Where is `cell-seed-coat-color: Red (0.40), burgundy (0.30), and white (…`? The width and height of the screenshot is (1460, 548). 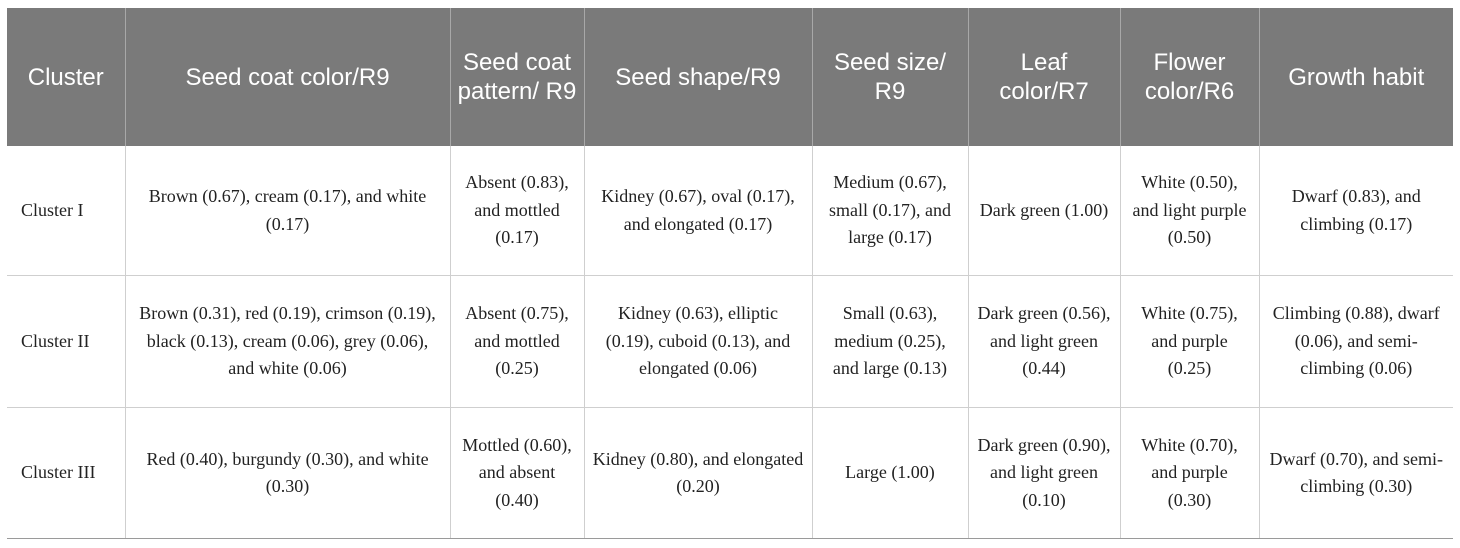 cell-seed-coat-color: Red (0.40), burgundy (0.30), and white (… is located at coordinates (288, 473).